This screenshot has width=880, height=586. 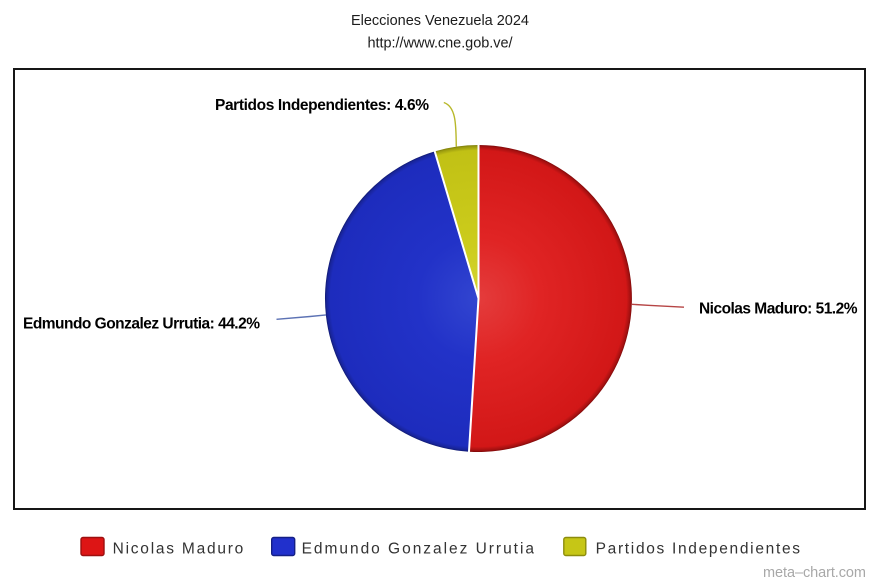 I want to click on svg-text: meta–chart.com, so click(x=814, y=573).